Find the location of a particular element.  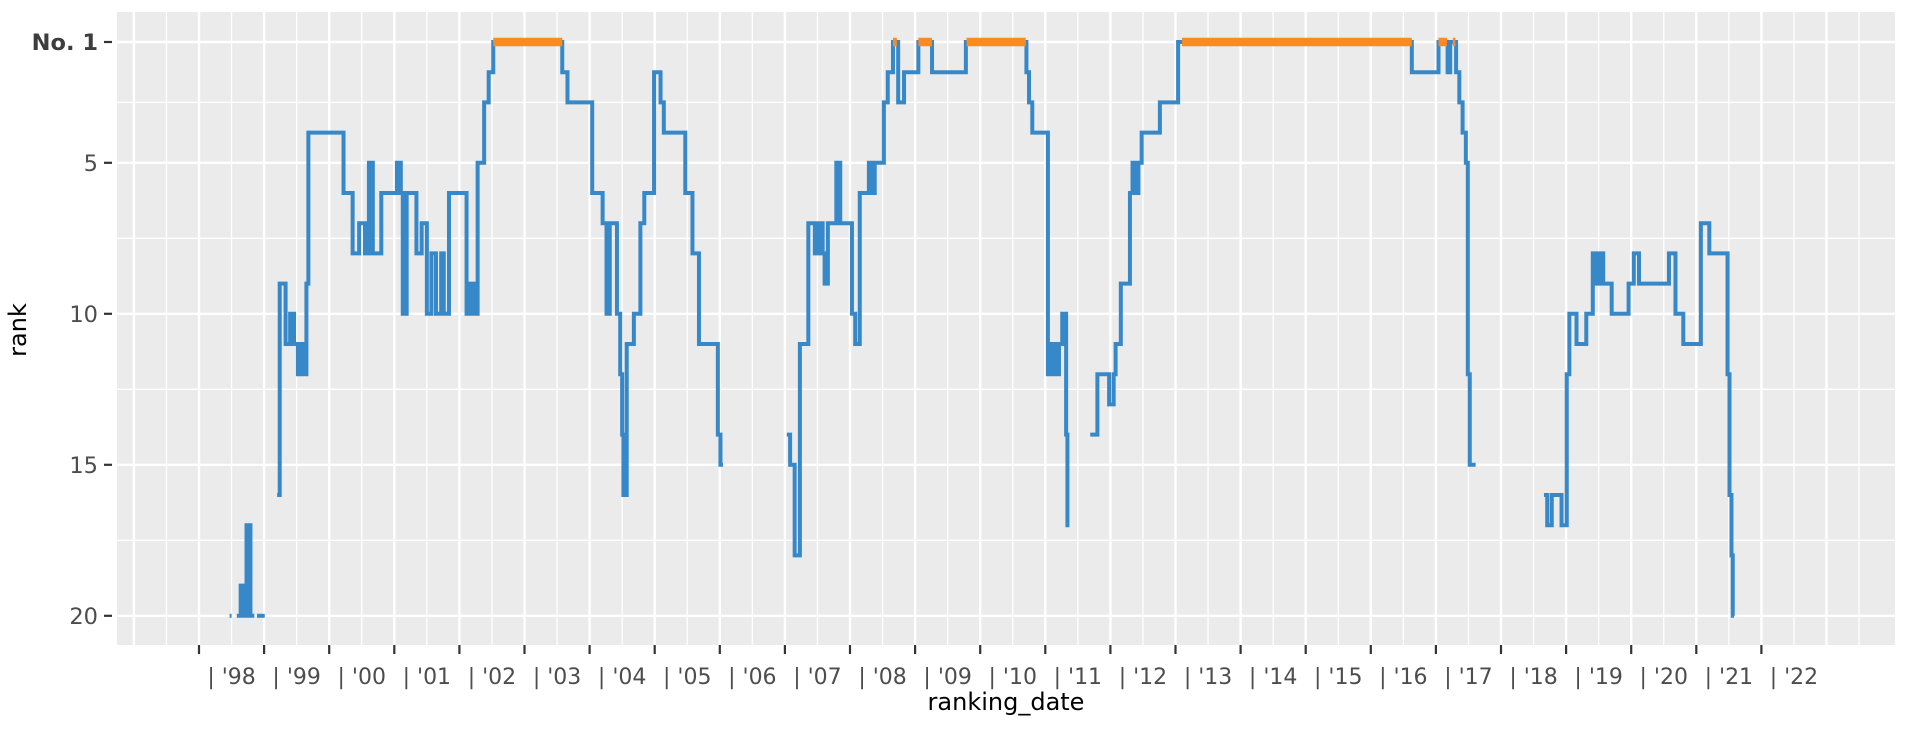

x-tick-label: | '18 is located at coordinates (1533, 677).